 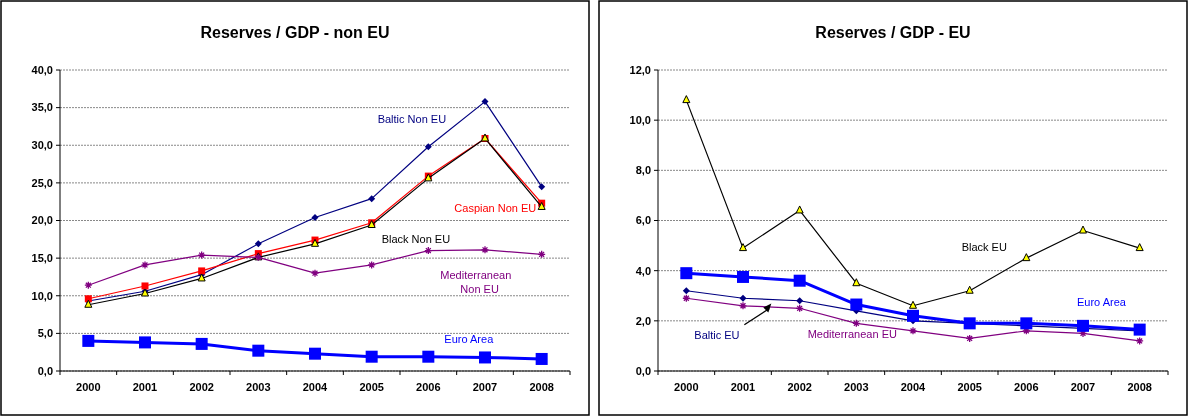 I want to click on y-tick-label: 20,0, so click(x=42, y=220).